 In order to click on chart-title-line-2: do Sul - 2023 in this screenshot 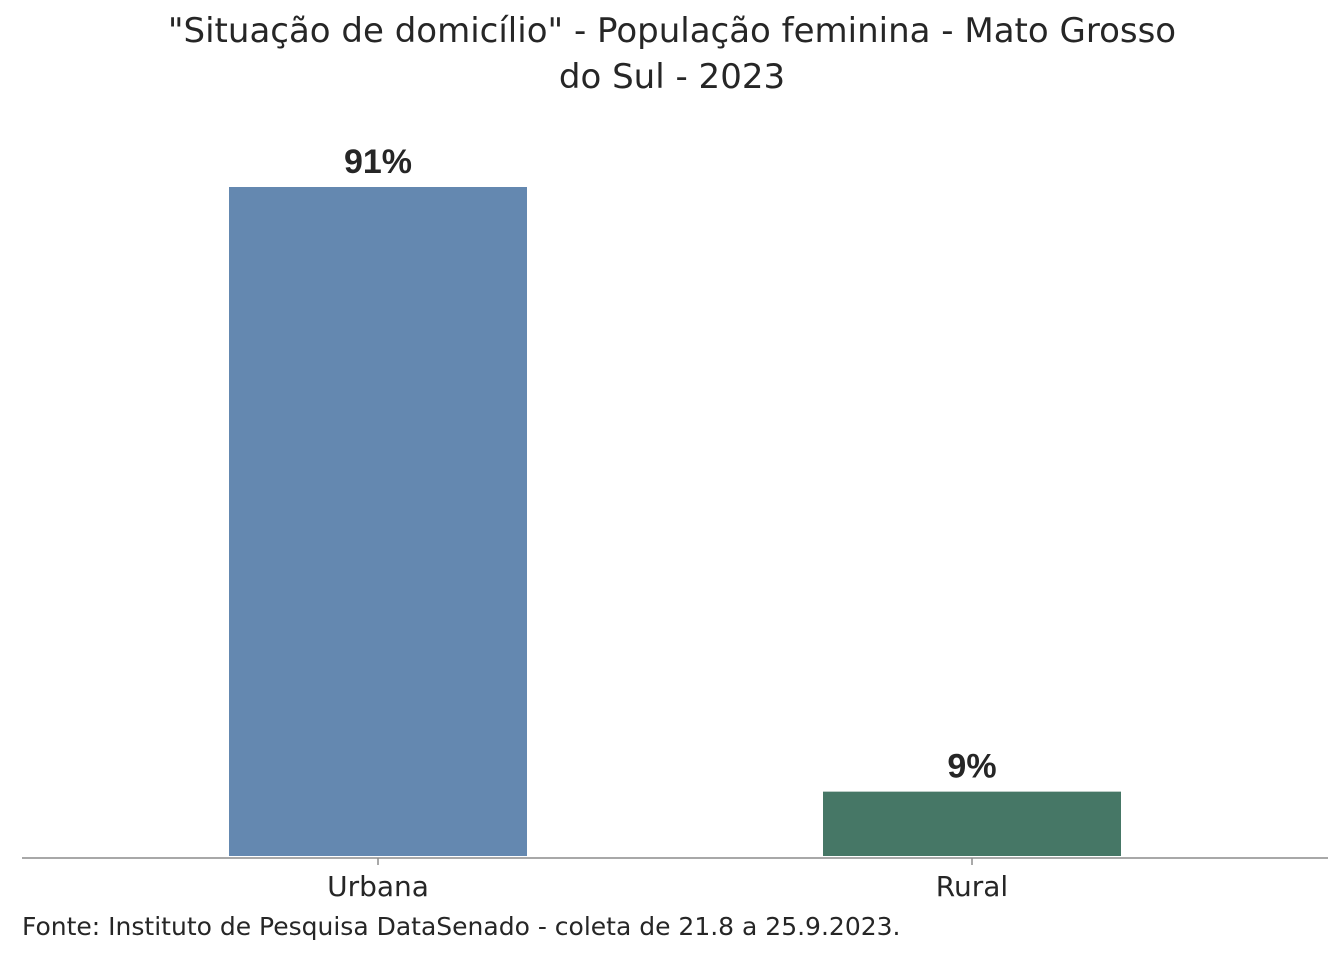, I will do `click(672, 77)`.